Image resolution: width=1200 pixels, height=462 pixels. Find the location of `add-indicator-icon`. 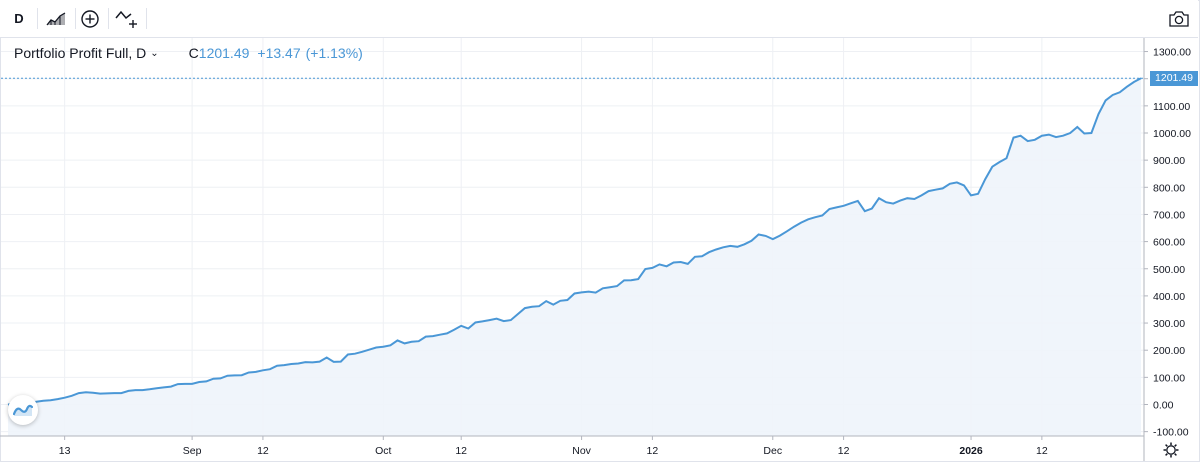

add-indicator-icon is located at coordinates (90, 18).